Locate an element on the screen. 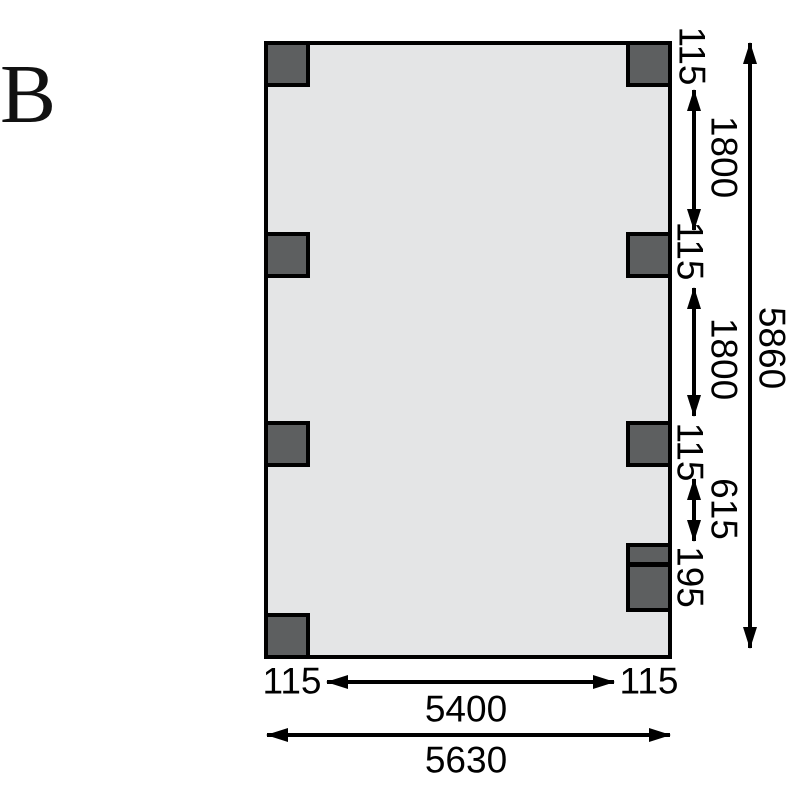 The width and height of the screenshot is (800, 800). post-middle-right-lower is located at coordinates (649, 444).